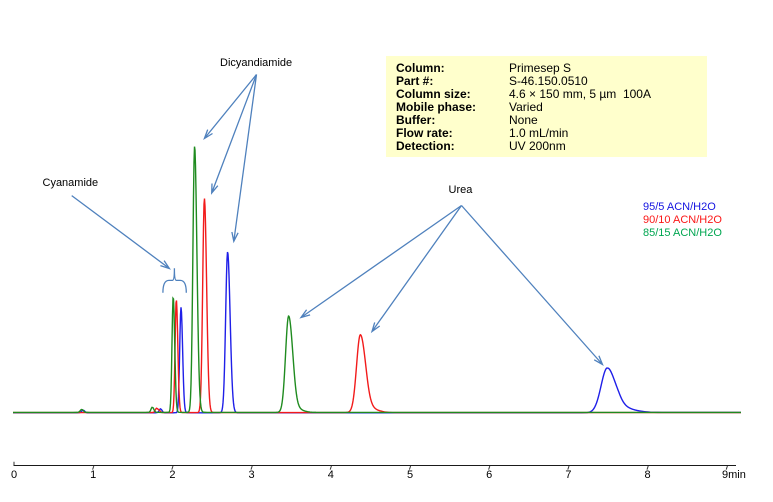 The height and width of the screenshot is (502, 773). What do you see at coordinates (568, 475) in the screenshot?
I see `svg-text: 7` at bounding box center [568, 475].